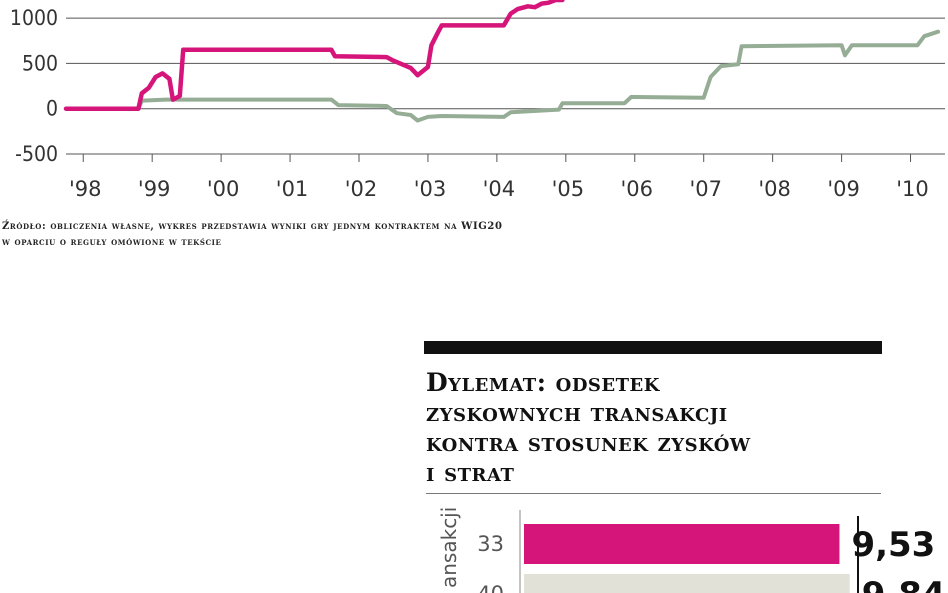  I want to click on x-tick-label: '04, so click(499, 189).